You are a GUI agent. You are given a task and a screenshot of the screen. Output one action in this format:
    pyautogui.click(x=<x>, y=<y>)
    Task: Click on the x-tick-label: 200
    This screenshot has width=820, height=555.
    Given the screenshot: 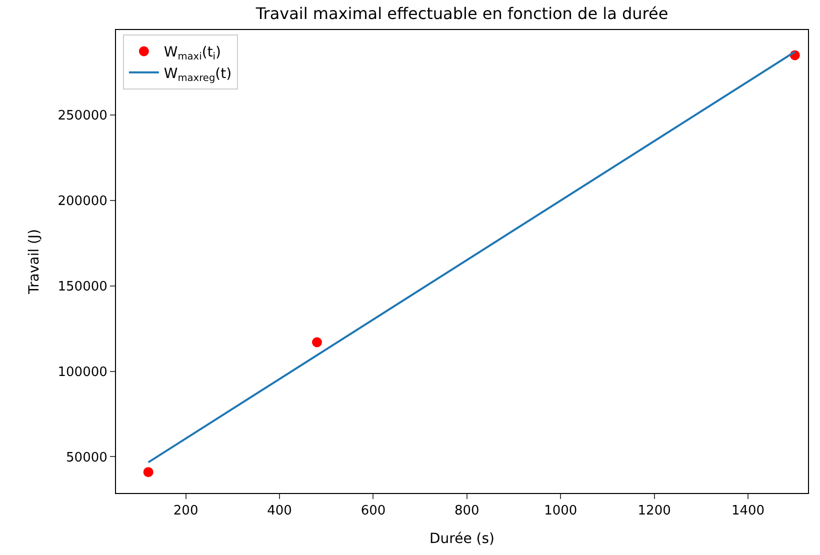 What is the action you would take?
    pyautogui.click(x=185, y=511)
    